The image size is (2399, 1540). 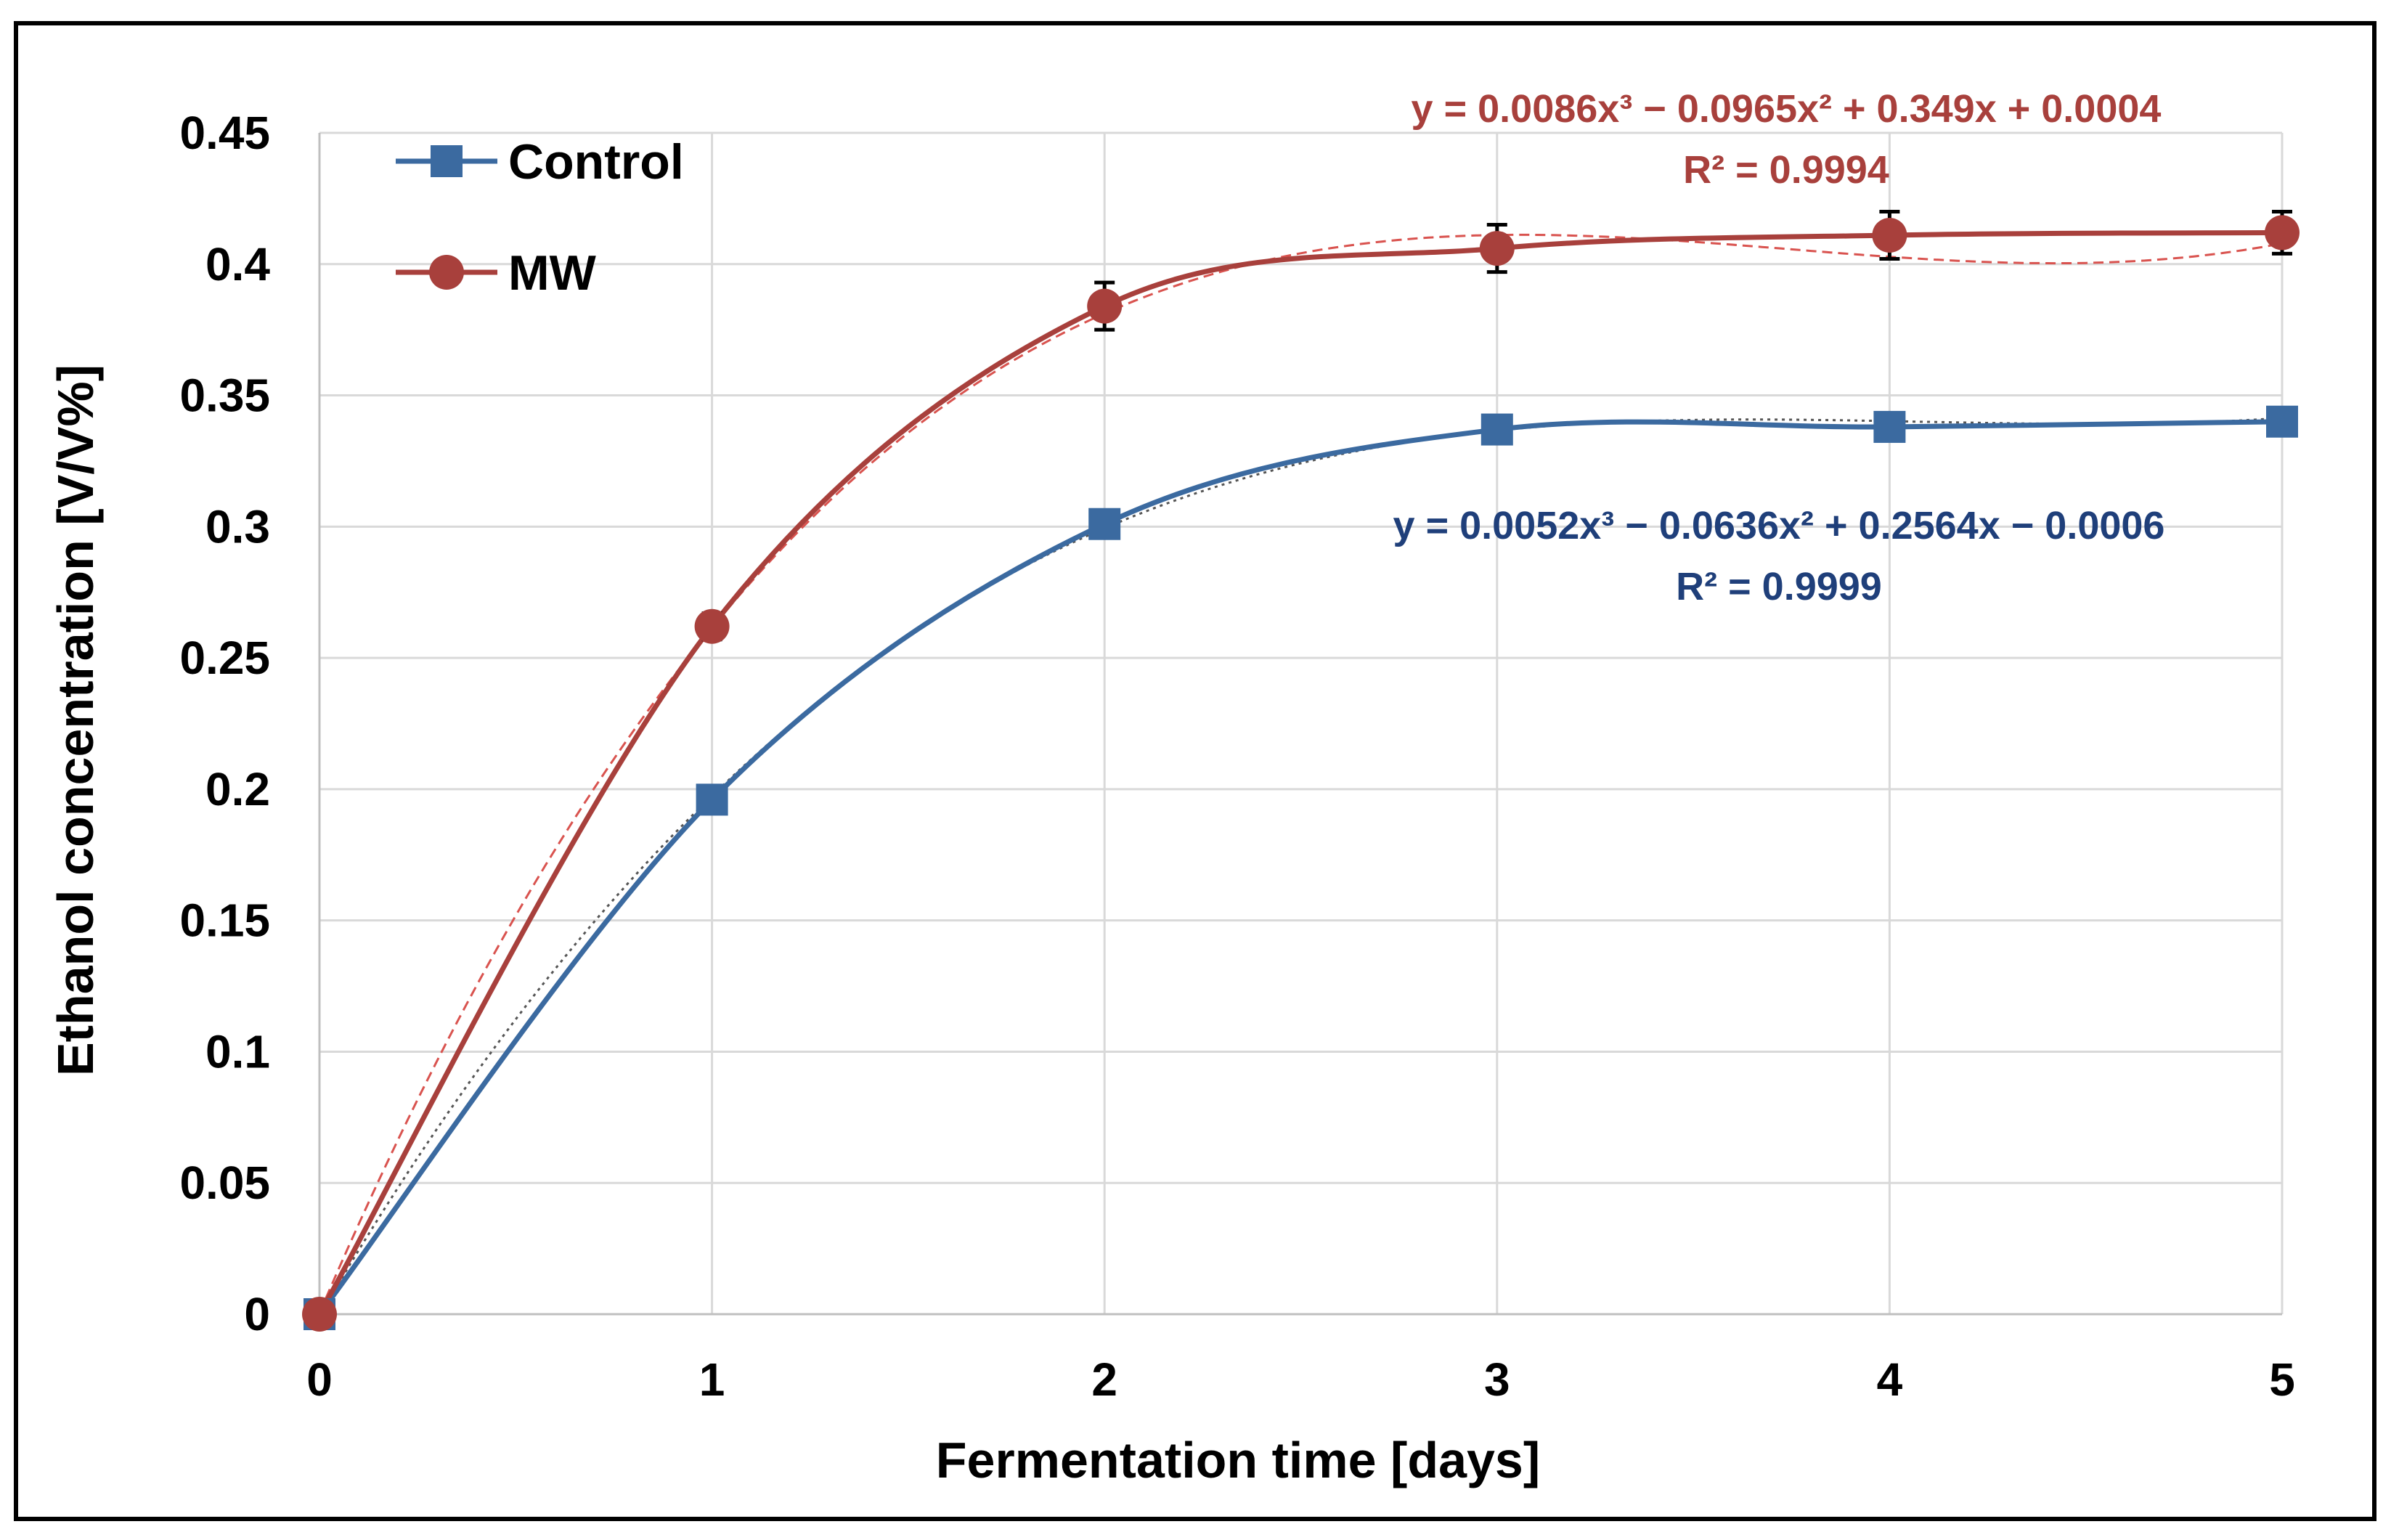 What do you see at coordinates (319, 1379) in the screenshot?
I see `x-tick-label: 0` at bounding box center [319, 1379].